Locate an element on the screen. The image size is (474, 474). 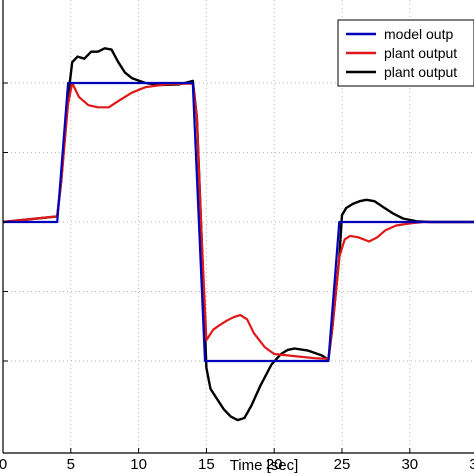
x-tick-label: 25 is located at coordinates (342, 464).